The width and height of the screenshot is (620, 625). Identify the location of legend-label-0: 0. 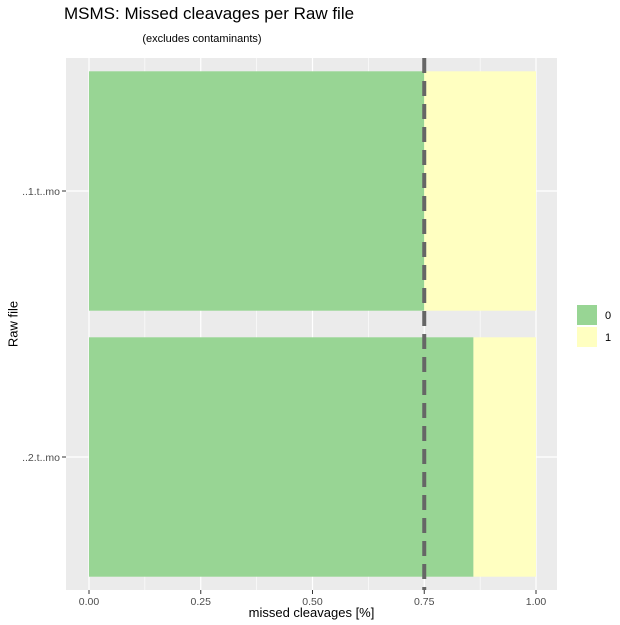
(608, 316).